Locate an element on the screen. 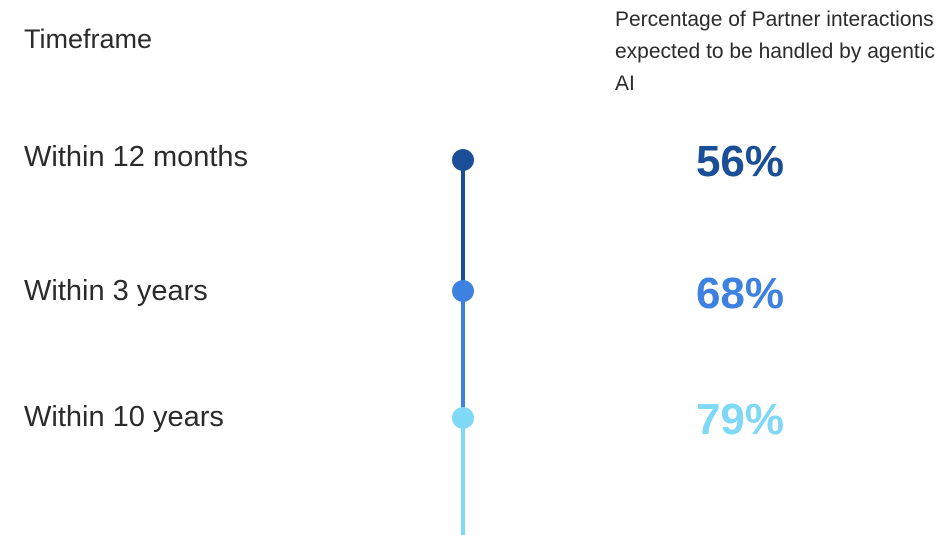  percentage-value-12-months: 56% is located at coordinates (740, 161).